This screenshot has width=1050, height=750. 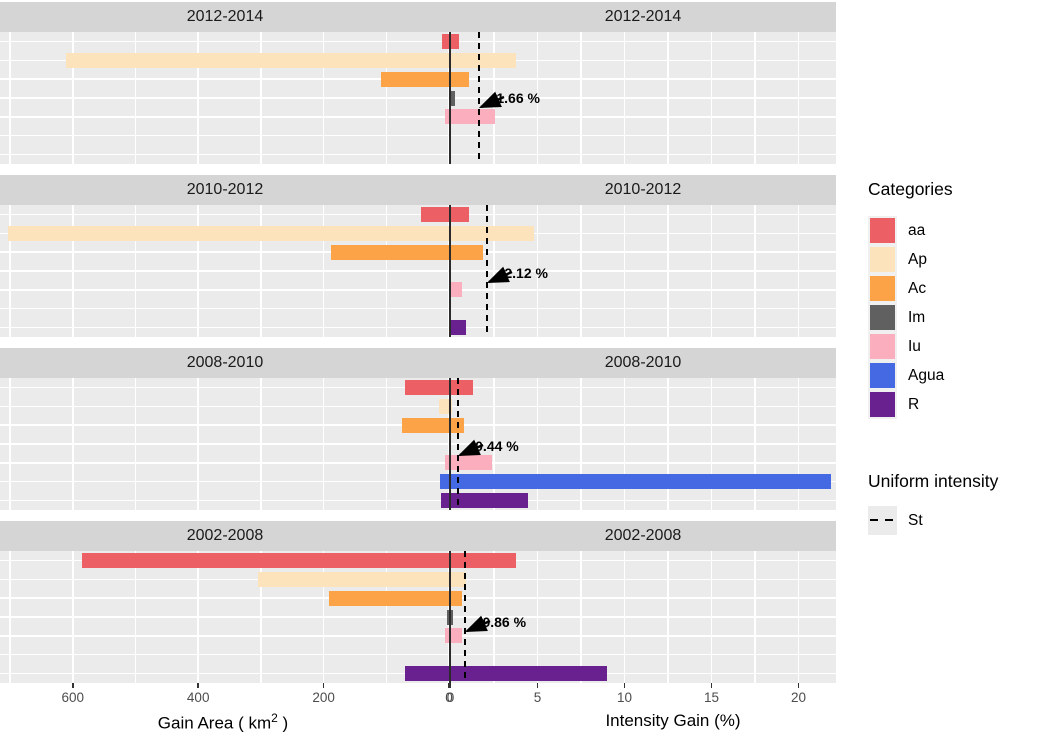 I want to click on legend-label-aa: aa, so click(x=917, y=230).